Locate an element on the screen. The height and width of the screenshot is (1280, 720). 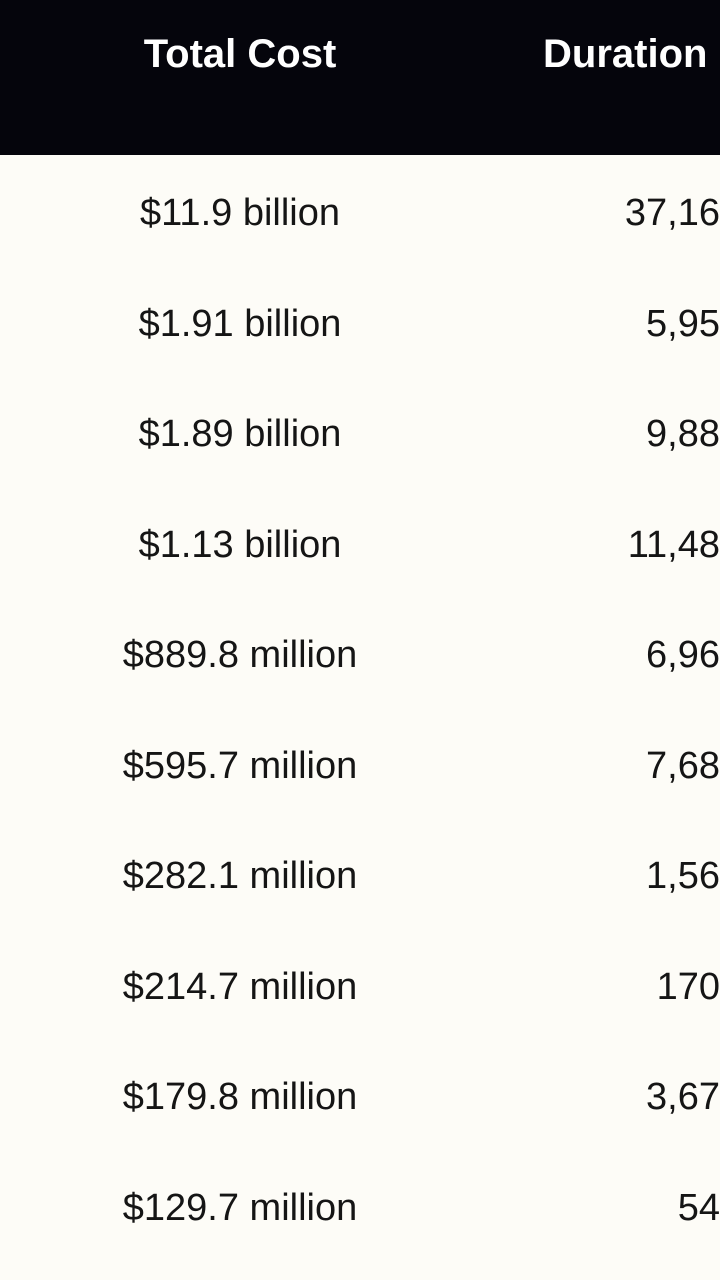
cell-duration: 9,88 is located at coordinates (683, 434).